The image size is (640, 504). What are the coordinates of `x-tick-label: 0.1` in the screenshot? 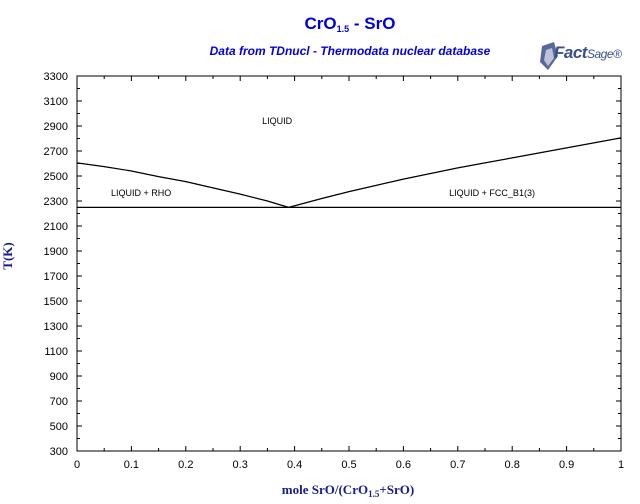 It's located at (131, 465).